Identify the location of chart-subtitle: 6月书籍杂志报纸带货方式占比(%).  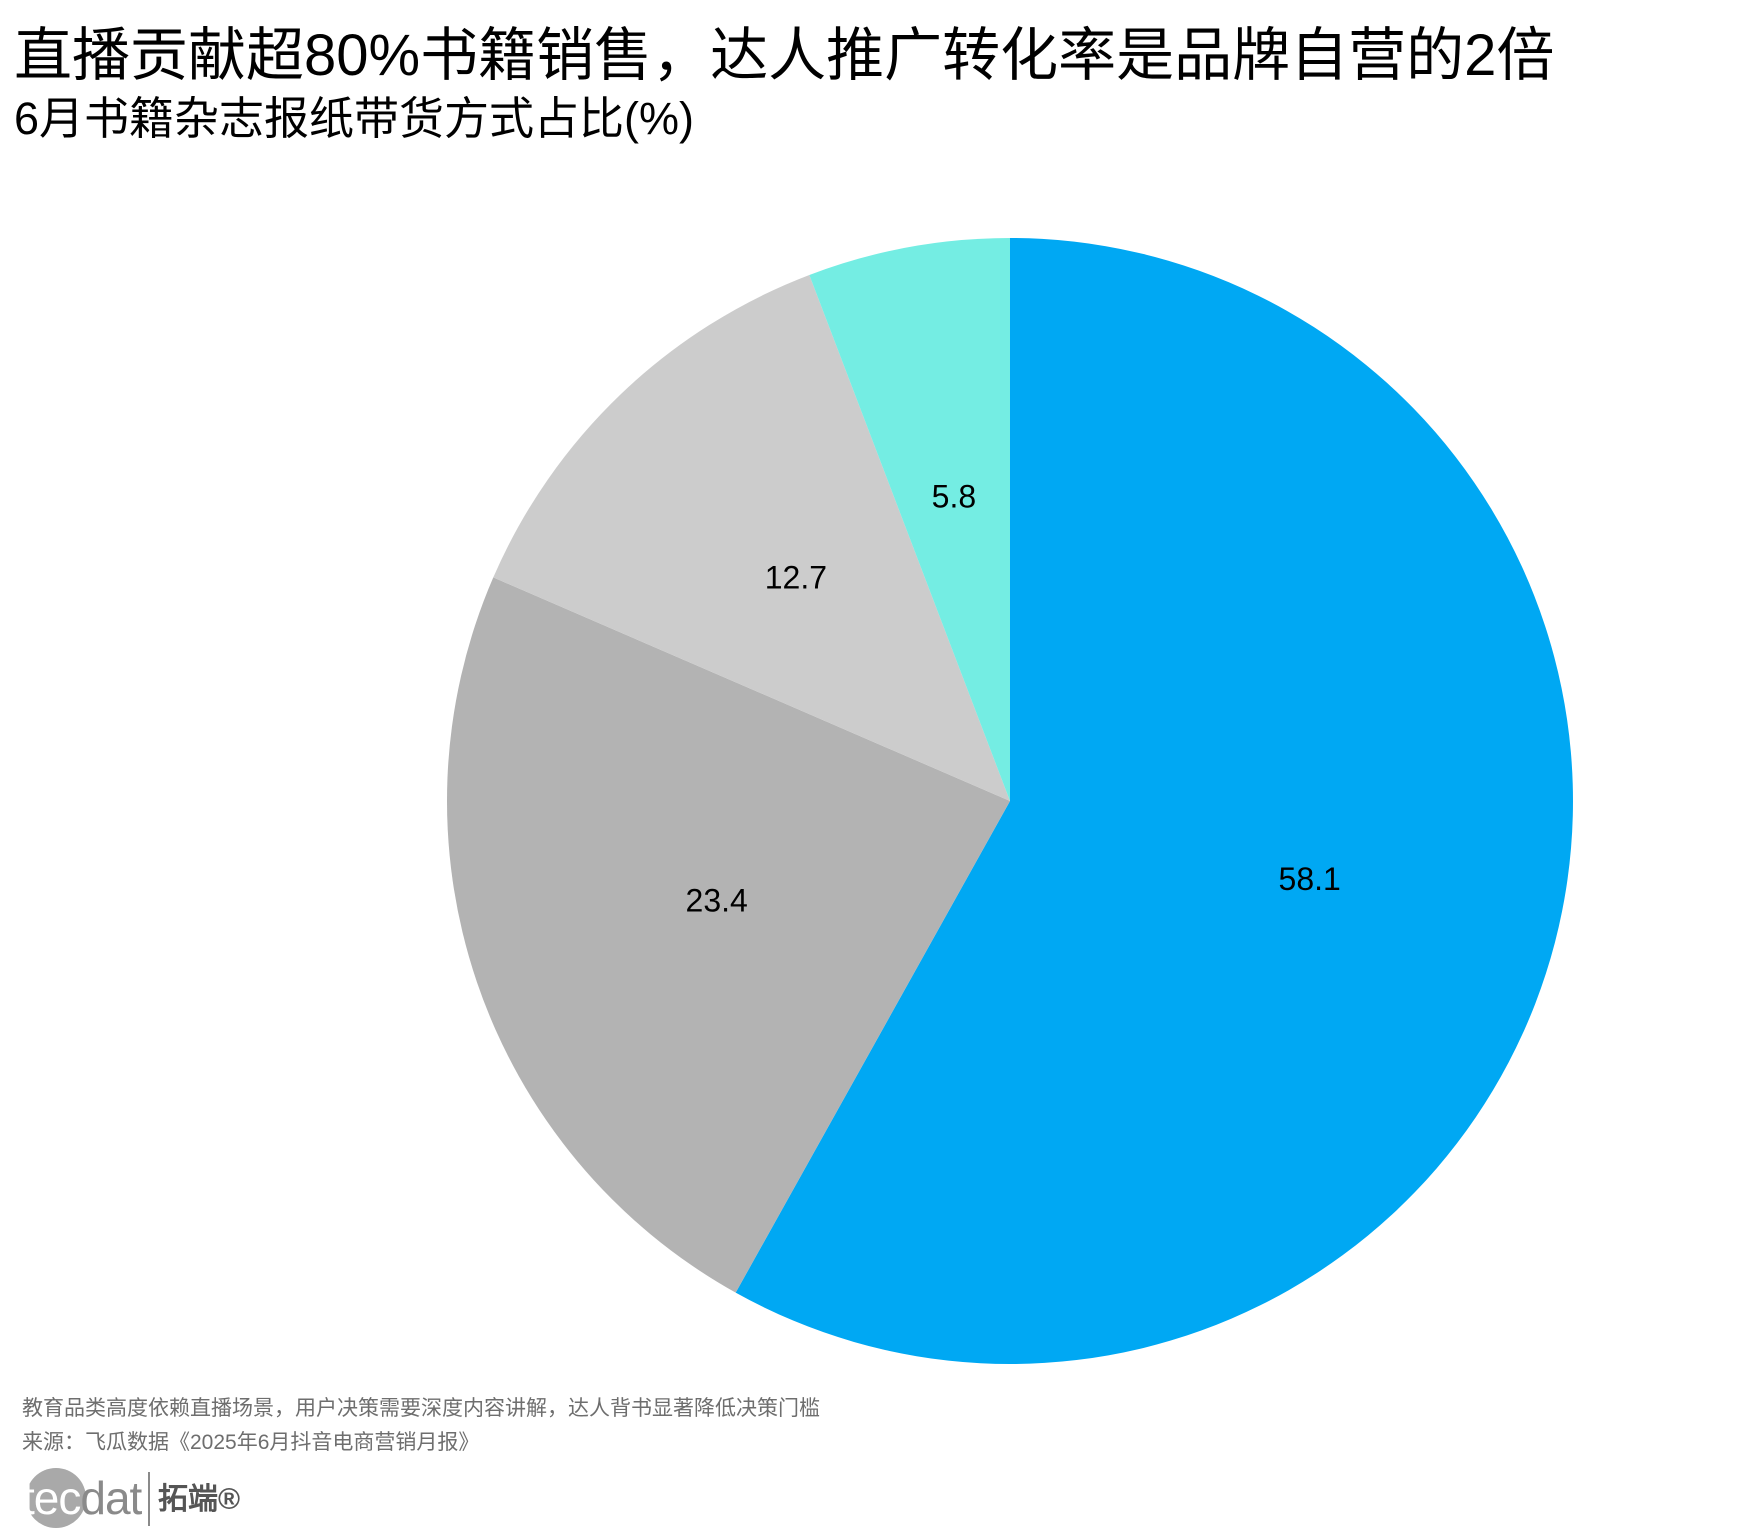
(354, 118).